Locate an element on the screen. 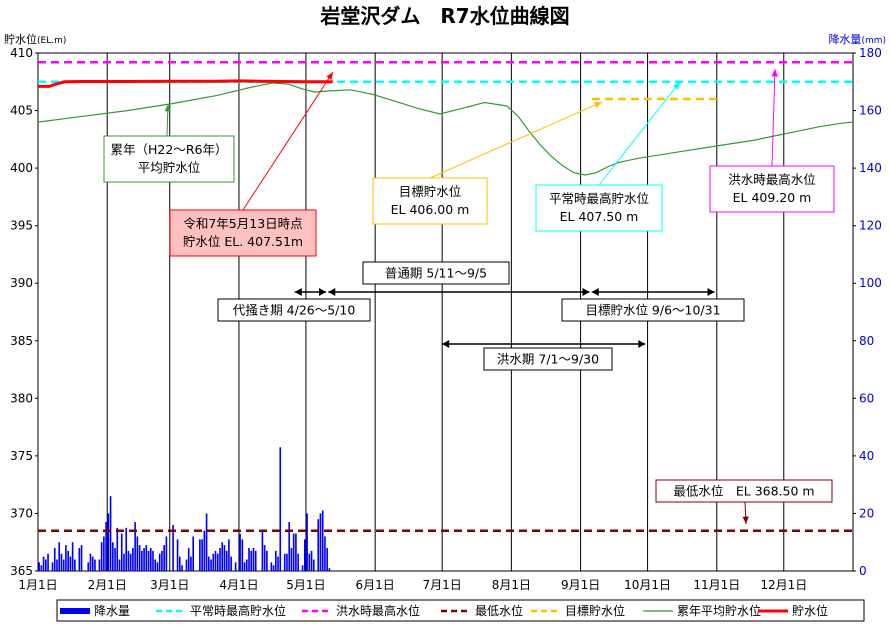 This screenshot has width=890, height=638. ann-futsu-line-0: 普通期 5/11〜9/5 is located at coordinates (436, 273).